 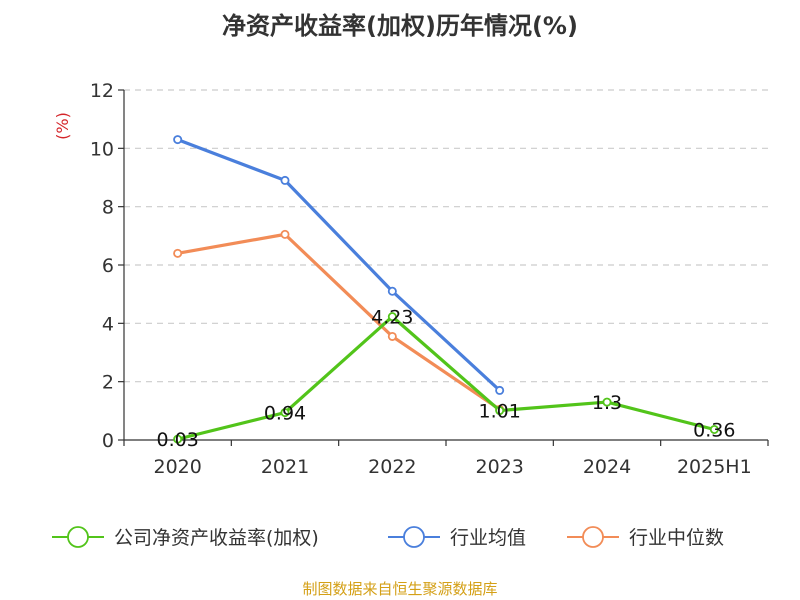 What do you see at coordinates (488, 538) in the screenshot?
I see `legend-label: 行业均值` at bounding box center [488, 538].